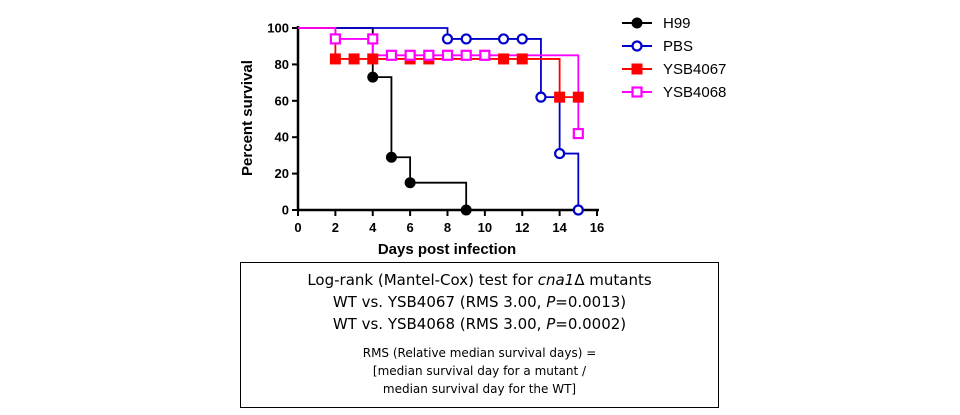 The image size is (960, 415). I want to click on legend-label-ysb4068: YSB4068, so click(694, 92).